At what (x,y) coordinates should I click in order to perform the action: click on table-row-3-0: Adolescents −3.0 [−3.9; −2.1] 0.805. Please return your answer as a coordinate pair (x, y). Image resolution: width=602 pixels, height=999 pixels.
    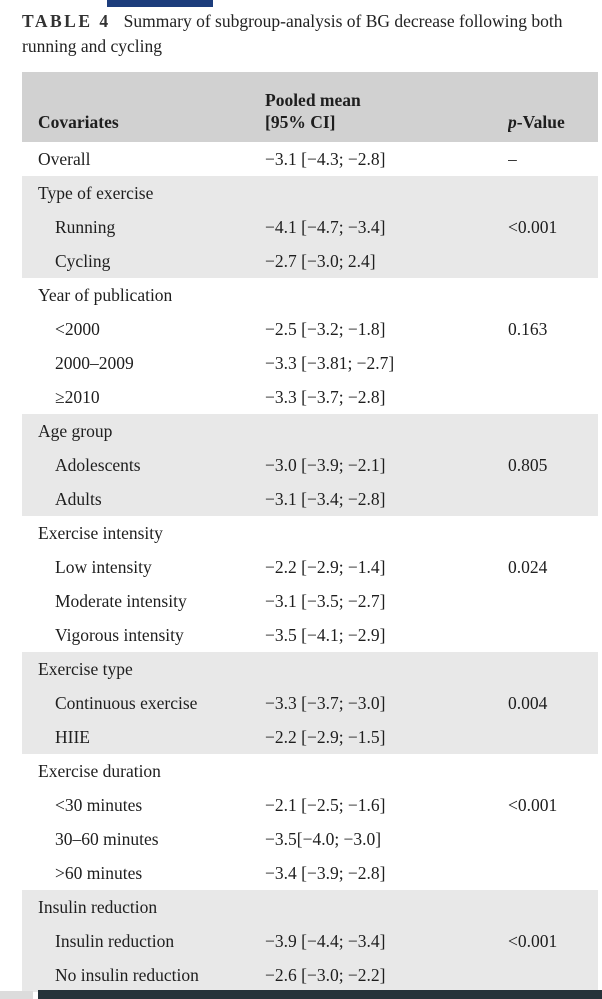
    Looking at the image, I should click on (310, 465).